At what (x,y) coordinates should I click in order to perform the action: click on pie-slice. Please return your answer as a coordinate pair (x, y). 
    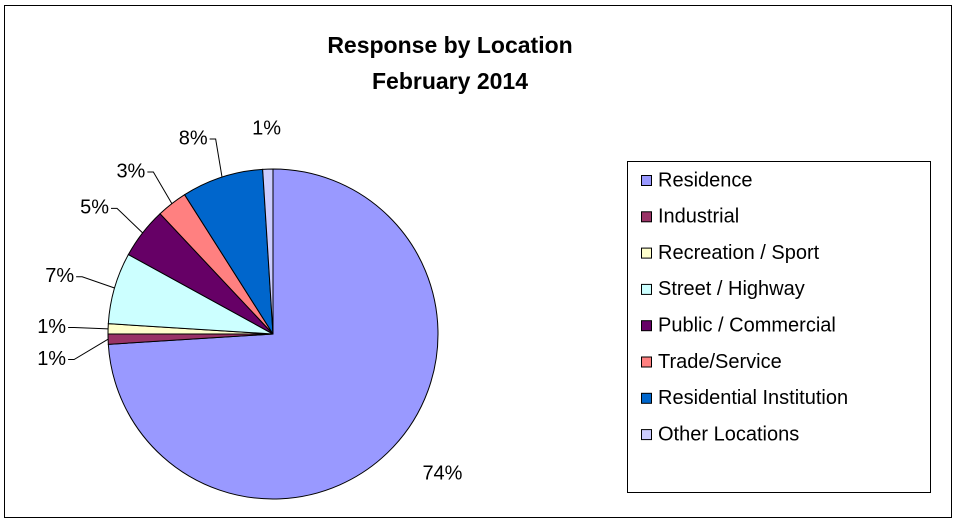
    Looking at the image, I should click on (268, 251).